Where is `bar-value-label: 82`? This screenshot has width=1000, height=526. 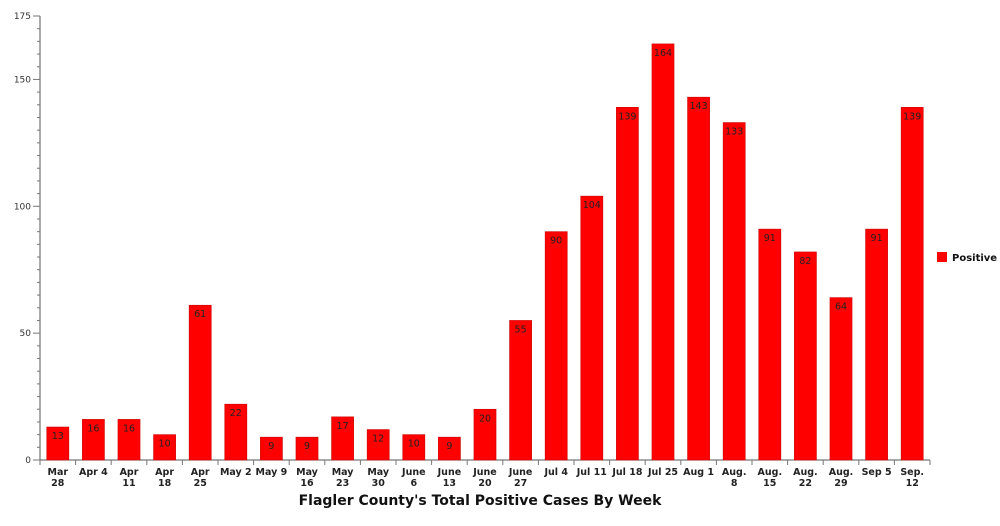 bar-value-label: 82 is located at coordinates (805, 261).